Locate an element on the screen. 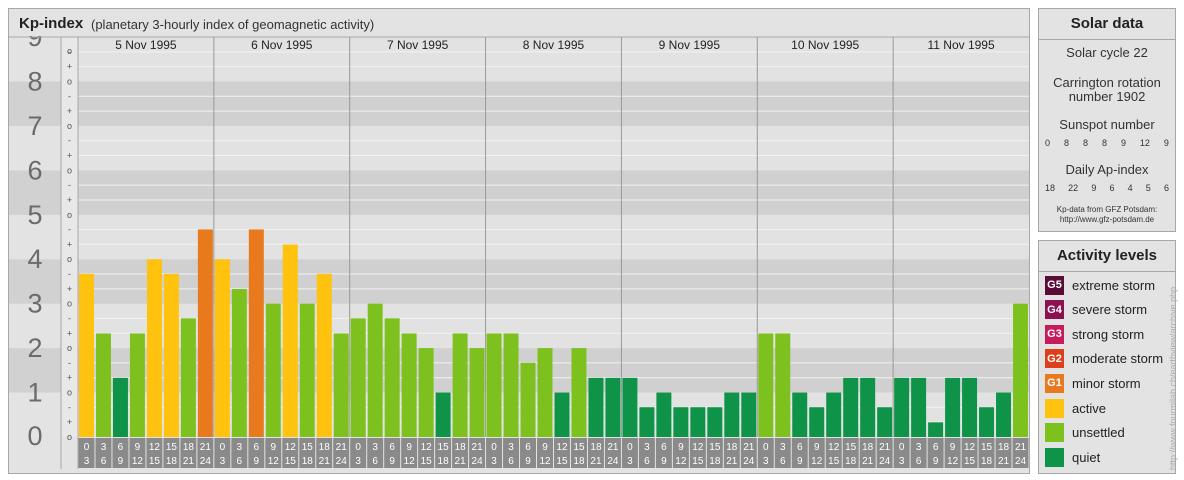 The height and width of the screenshot is (480, 1184). sunspot-value: 9 is located at coordinates (1166, 143).